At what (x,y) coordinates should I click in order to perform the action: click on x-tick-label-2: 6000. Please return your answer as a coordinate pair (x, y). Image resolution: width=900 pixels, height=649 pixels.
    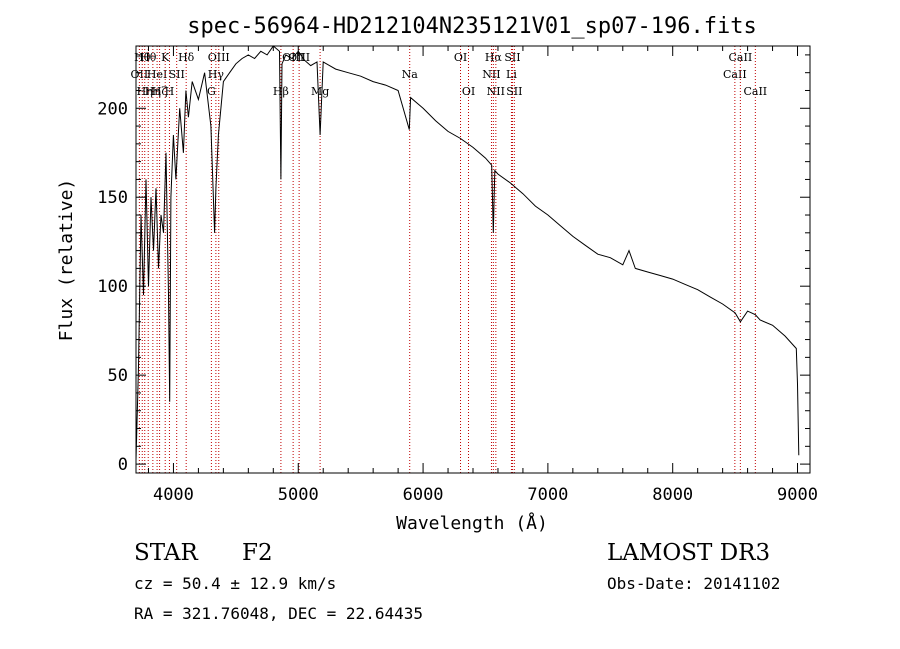
    Looking at the image, I should click on (423, 495).